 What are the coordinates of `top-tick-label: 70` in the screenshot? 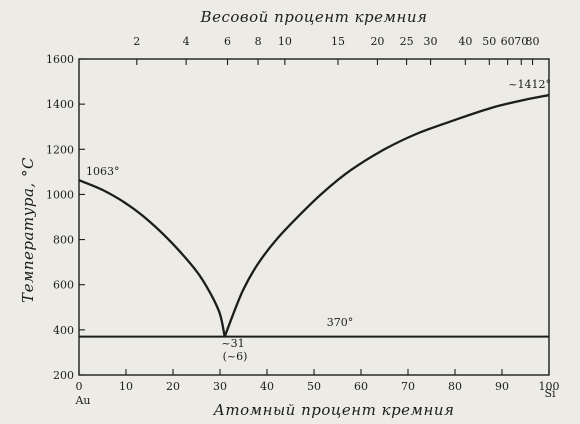 It's located at (521, 41).